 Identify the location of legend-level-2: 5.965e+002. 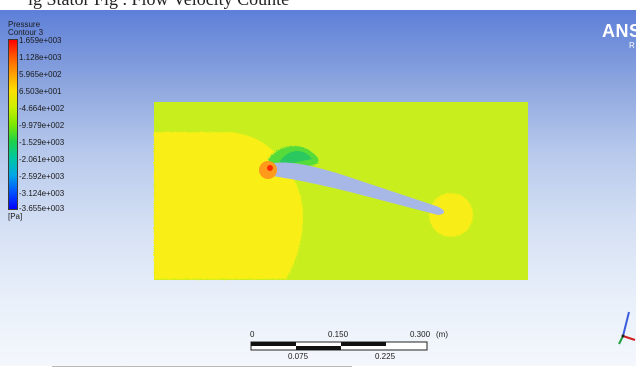
(40, 74).